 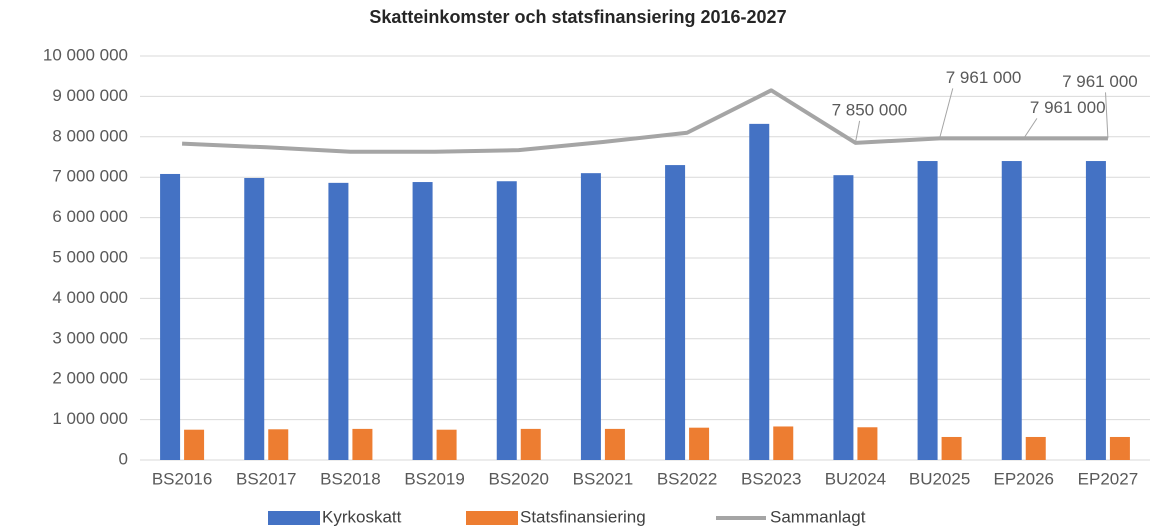 What do you see at coordinates (1024, 478) in the screenshot?
I see `x-tick-label: EP2026` at bounding box center [1024, 478].